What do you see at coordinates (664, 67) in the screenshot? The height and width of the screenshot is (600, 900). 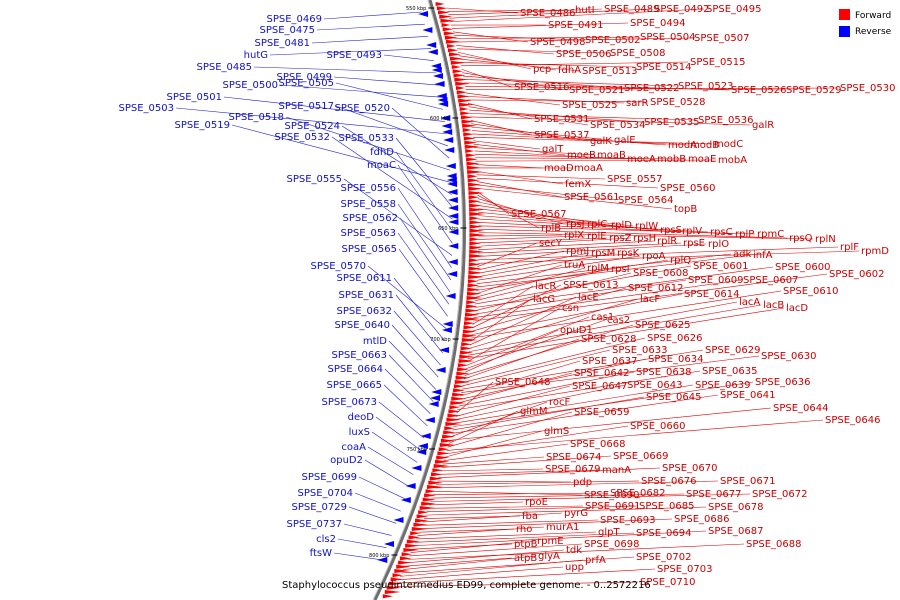 I see `forward-gene-label: SPSE_0514` at bounding box center [664, 67].